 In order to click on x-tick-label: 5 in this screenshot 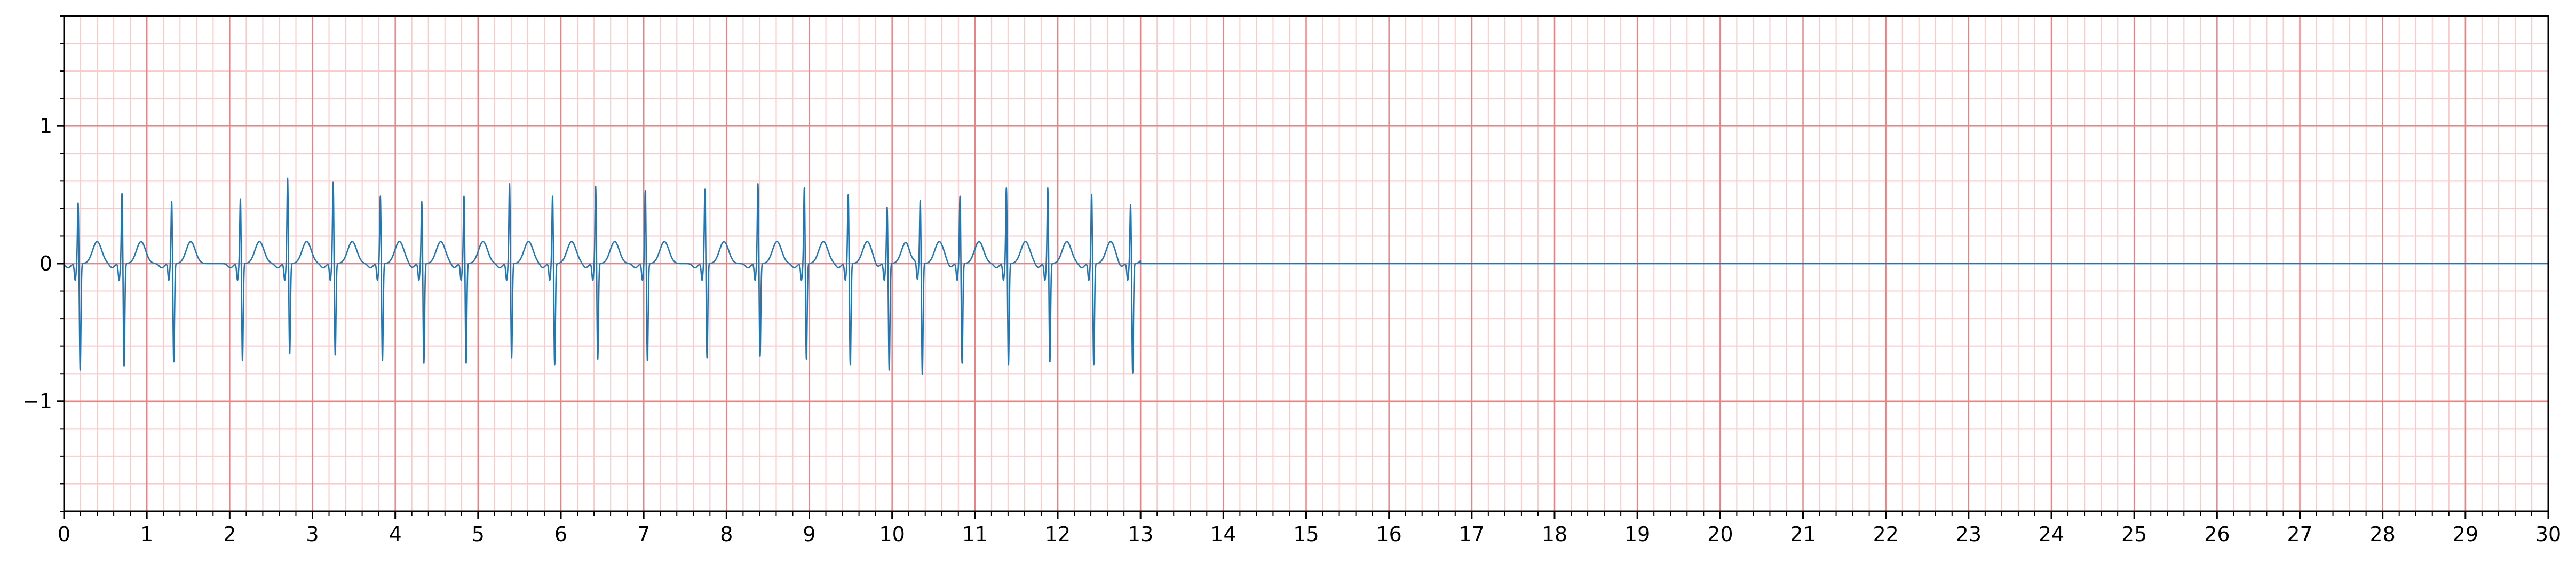, I will do `click(478, 534)`.